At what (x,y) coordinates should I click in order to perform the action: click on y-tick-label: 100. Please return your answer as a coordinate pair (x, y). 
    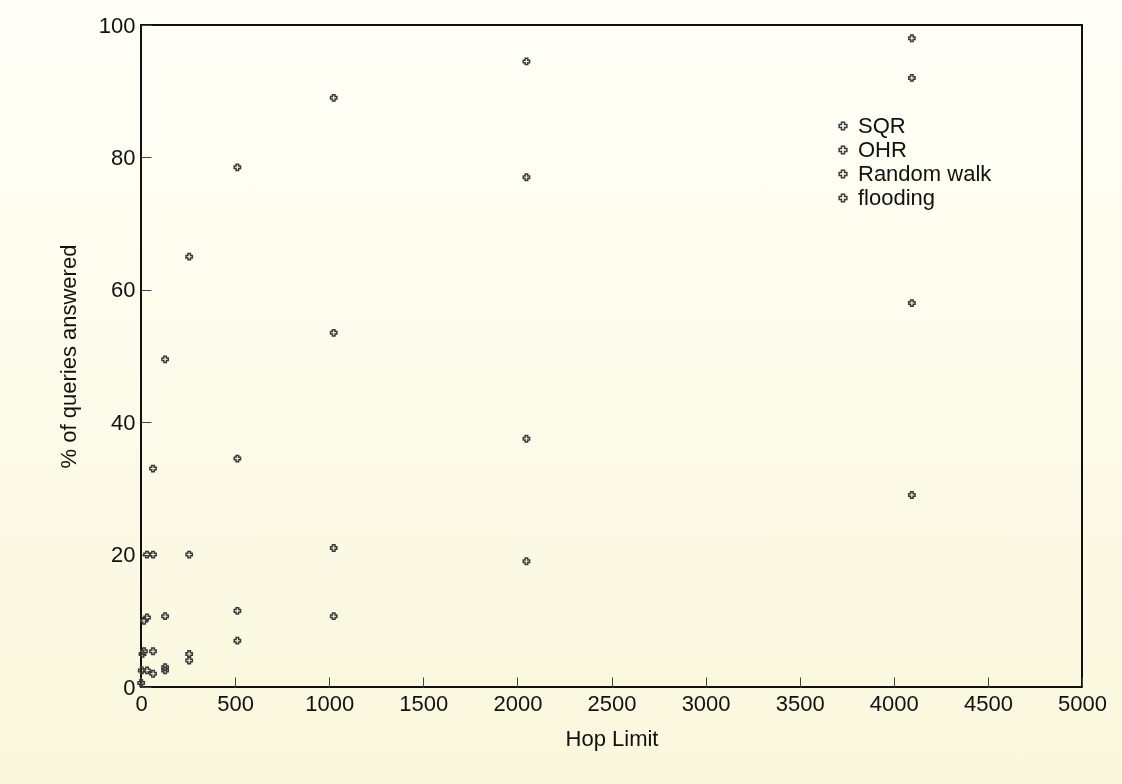
    Looking at the image, I should click on (117, 25).